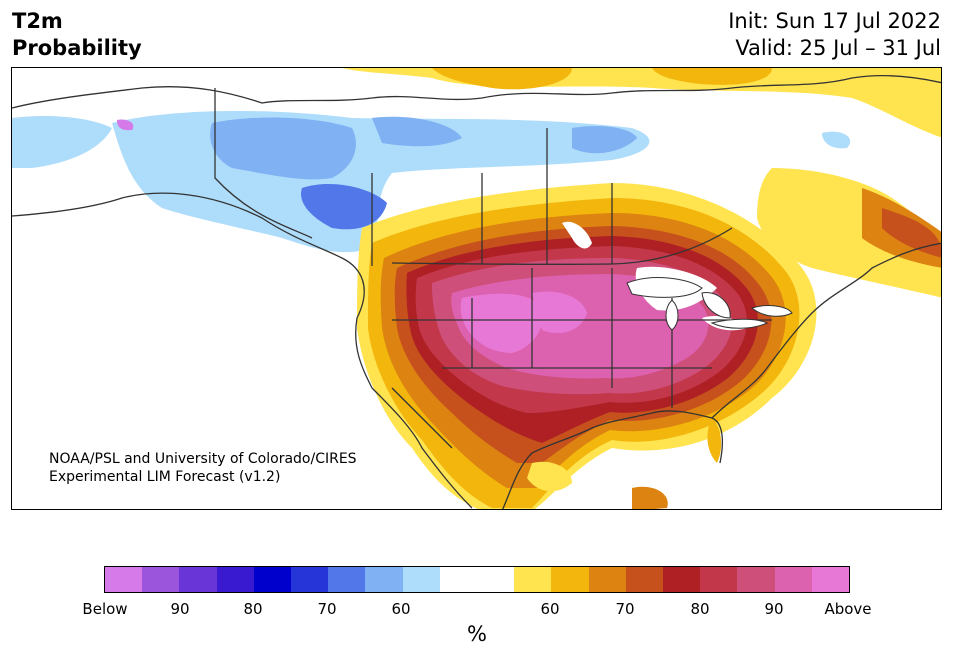 The height and width of the screenshot is (659, 953). What do you see at coordinates (709, 304) in the screenshot?
I see `great-lakes` at bounding box center [709, 304].